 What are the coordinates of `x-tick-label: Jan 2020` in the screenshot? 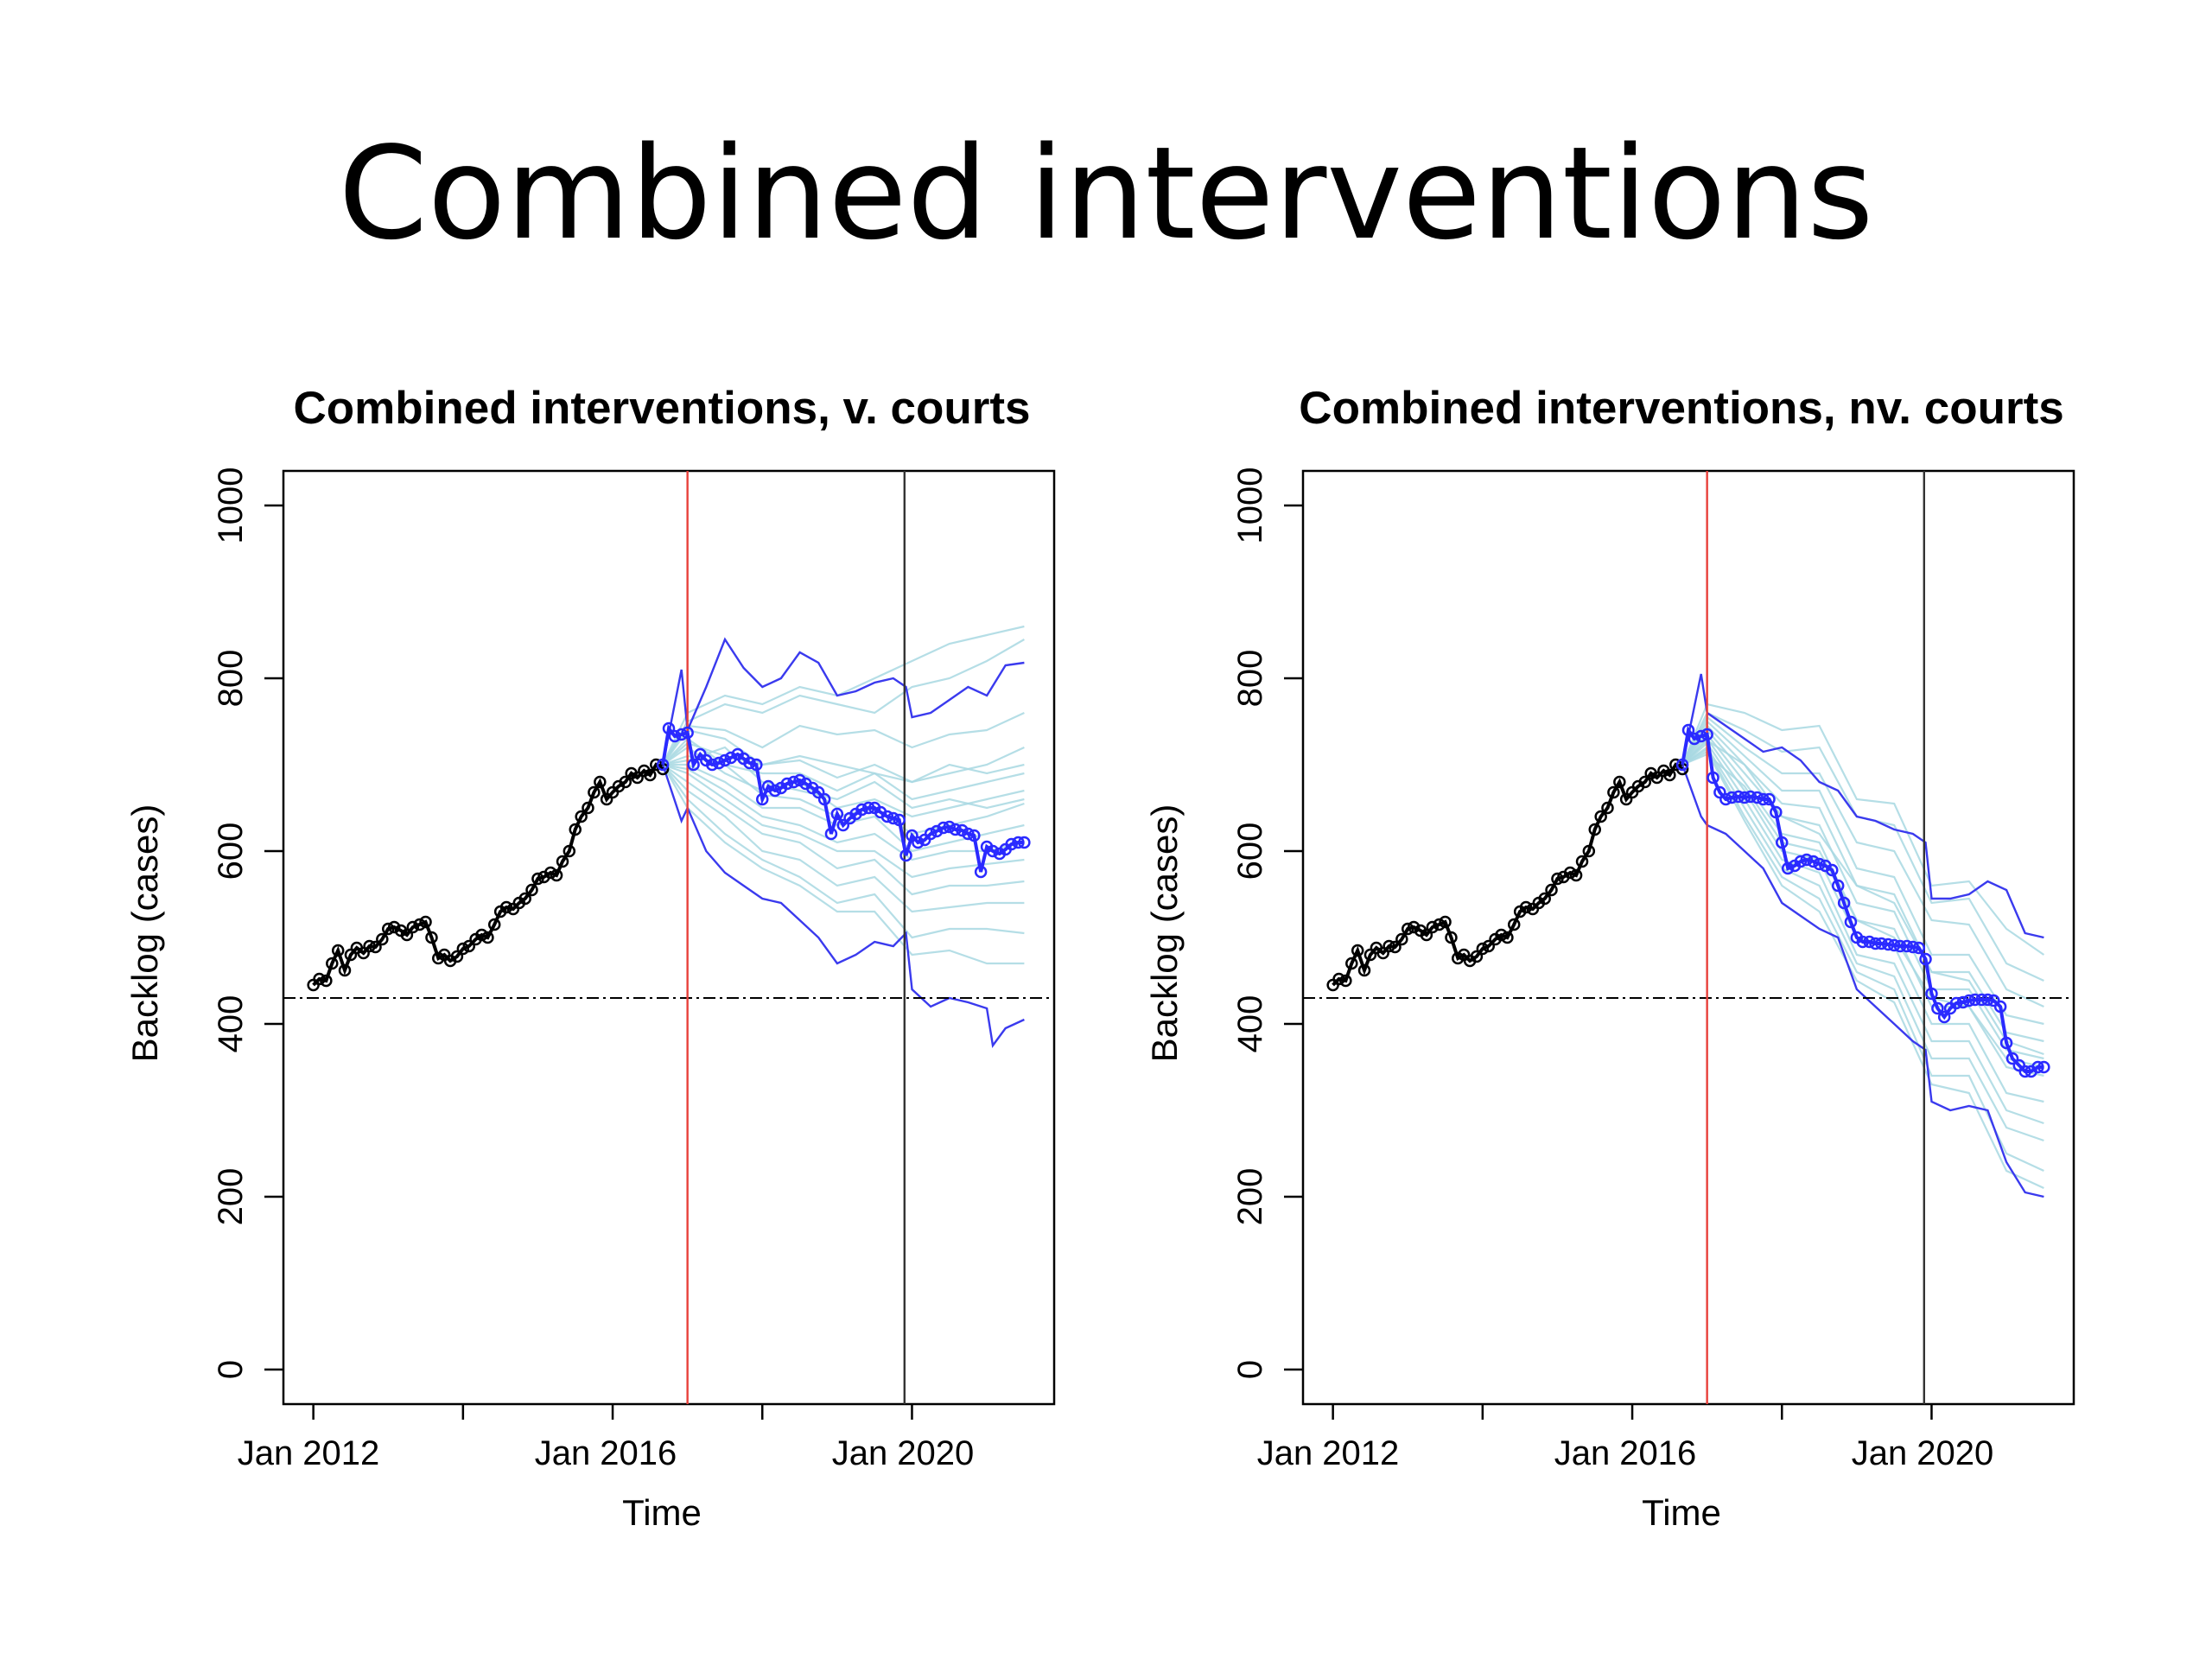 It's located at (903, 1453).